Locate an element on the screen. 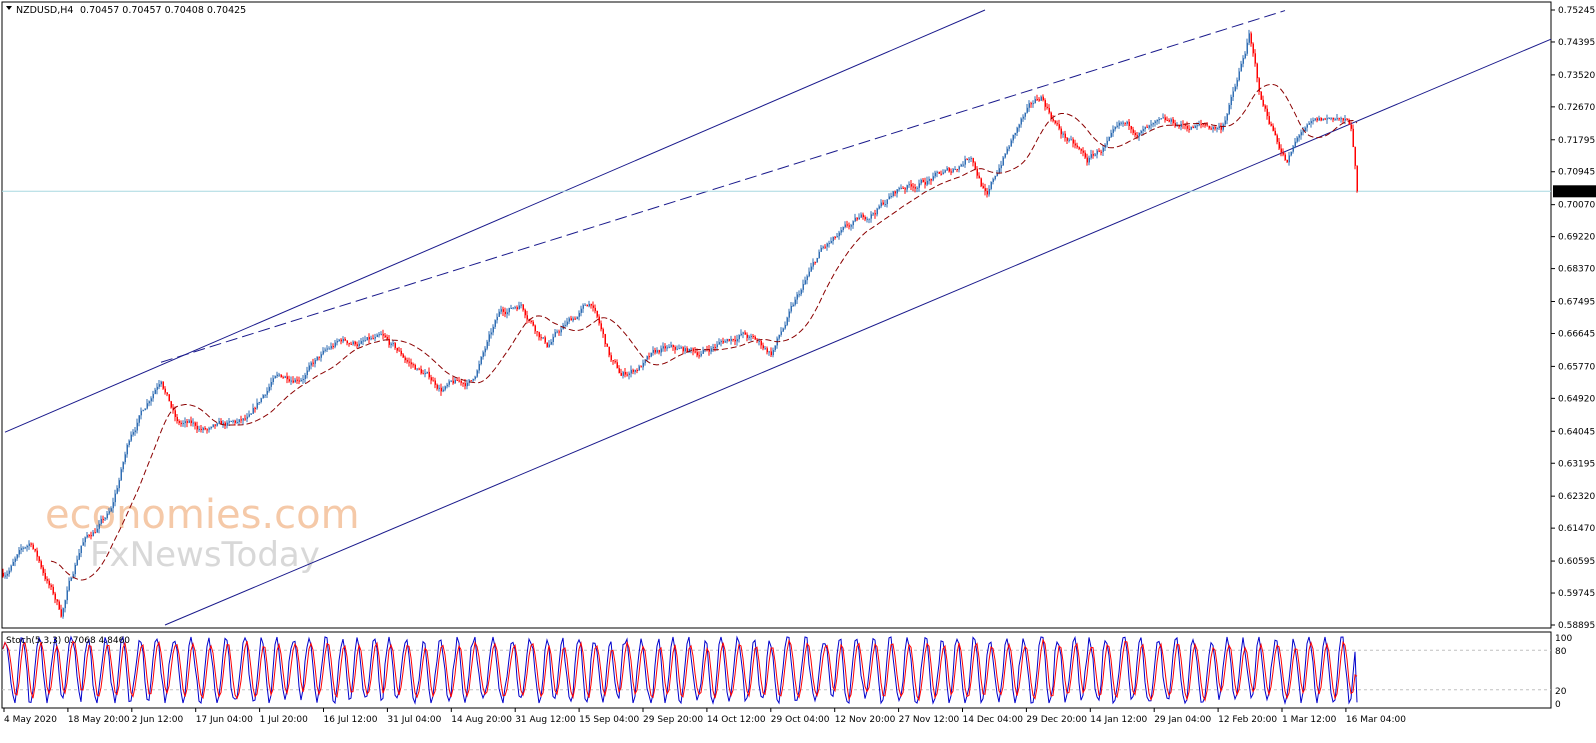 The image size is (1596, 743). x-tick-label: 1 Mar 12:00 is located at coordinates (1309, 720).